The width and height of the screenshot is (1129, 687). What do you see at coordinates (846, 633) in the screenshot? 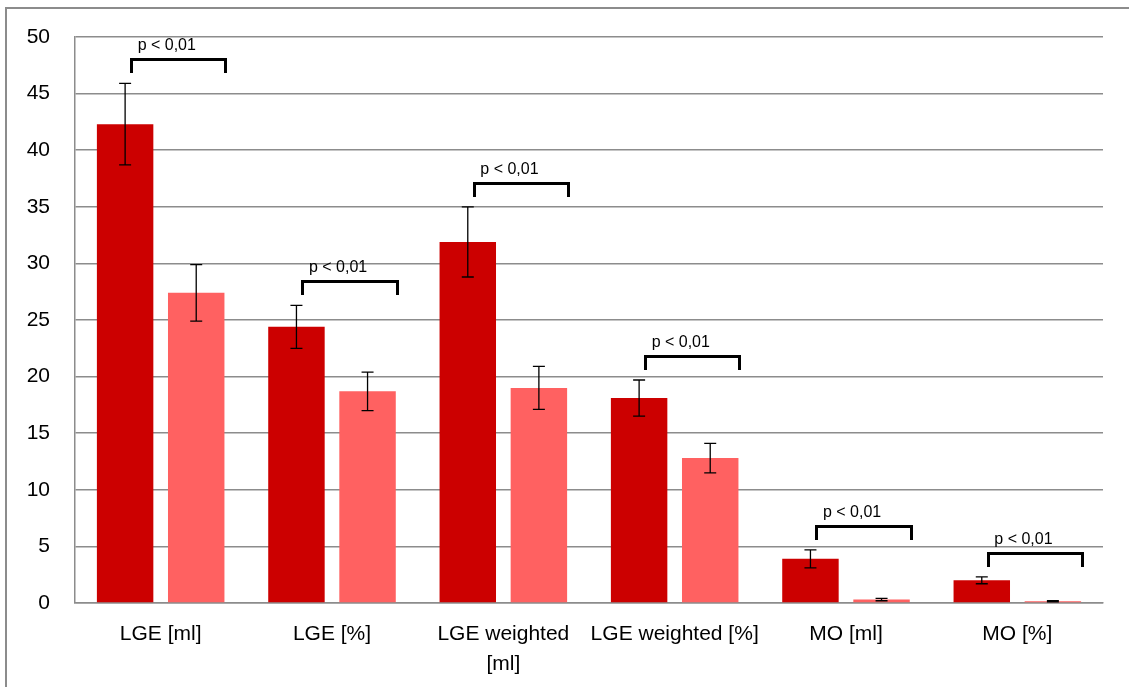
I see `x-tick-label: MO [ml]` at bounding box center [846, 633].